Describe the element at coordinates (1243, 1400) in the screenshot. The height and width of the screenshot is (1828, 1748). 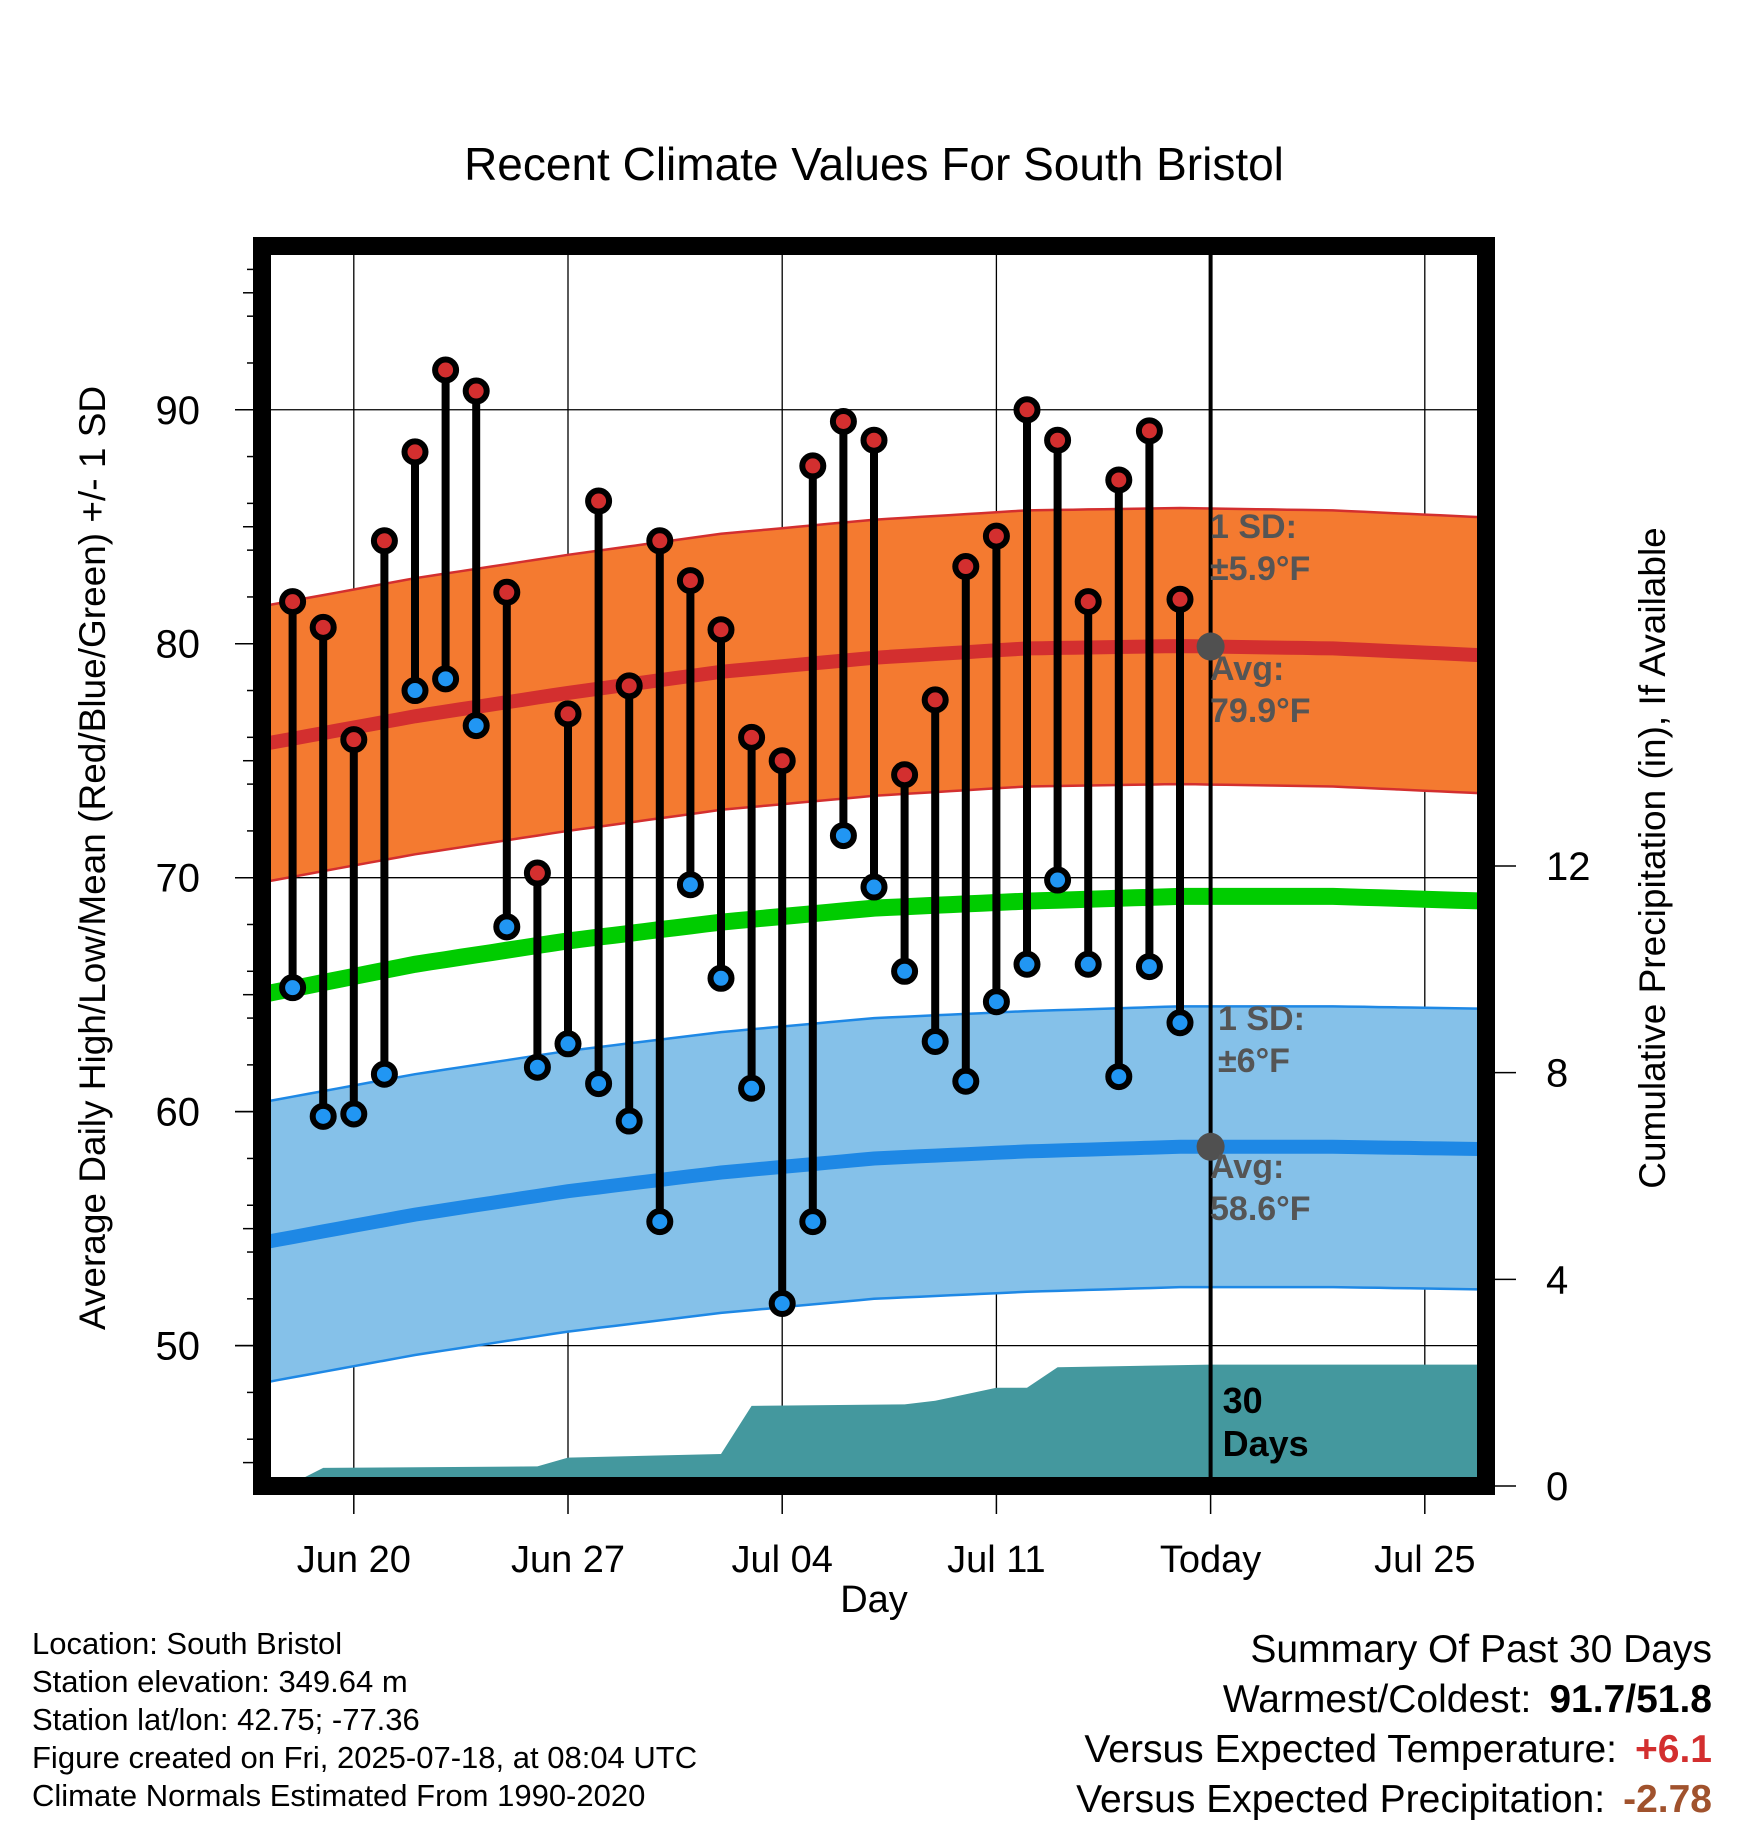
I see `today-window-label: 30` at that location.